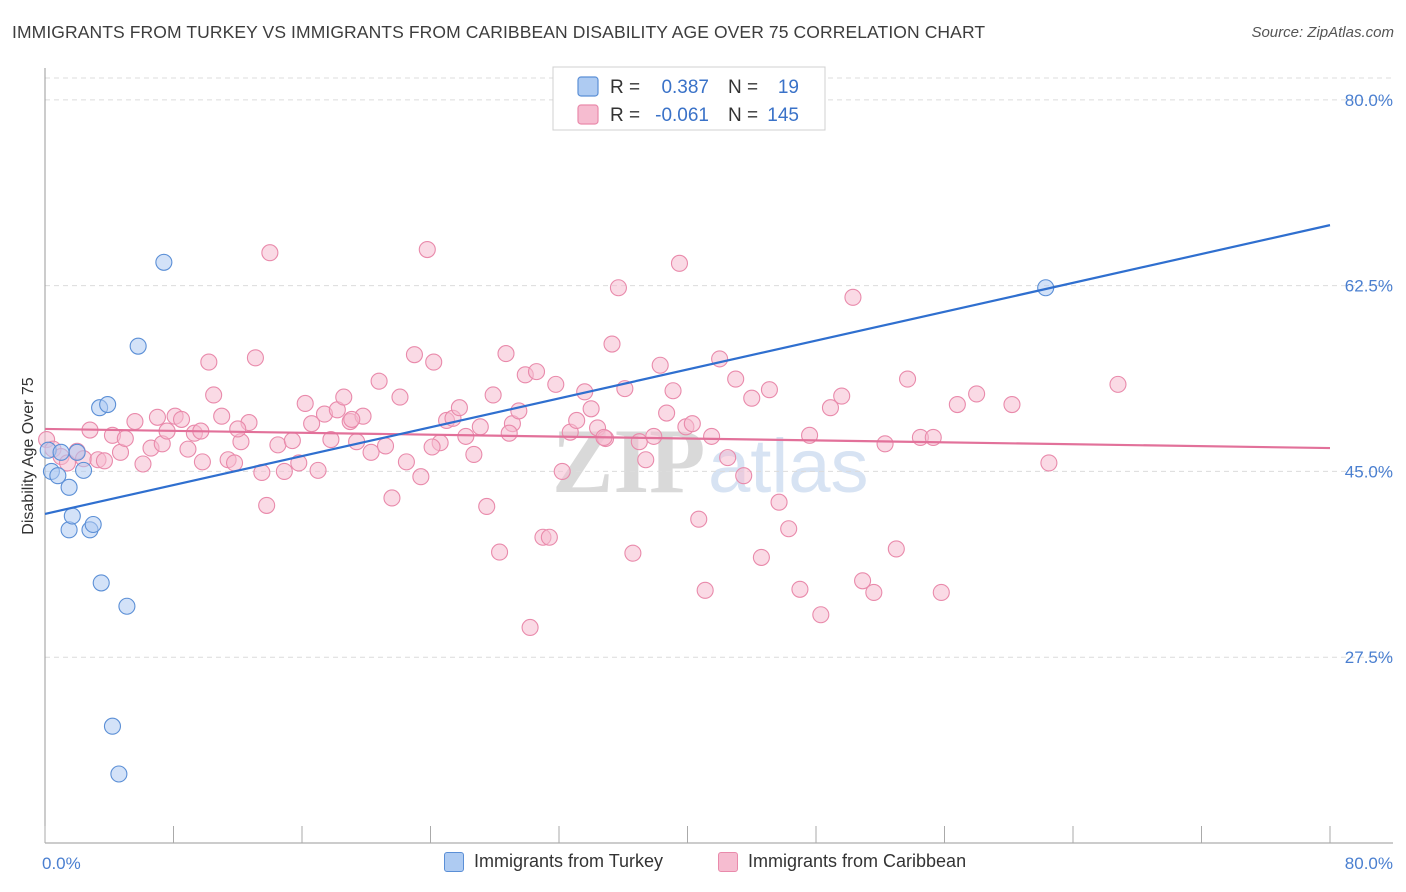 This screenshot has width=1406, height=892. What do you see at coordinates (687, 834) in the screenshot?
I see `x-ticks` at bounding box center [687, 834].